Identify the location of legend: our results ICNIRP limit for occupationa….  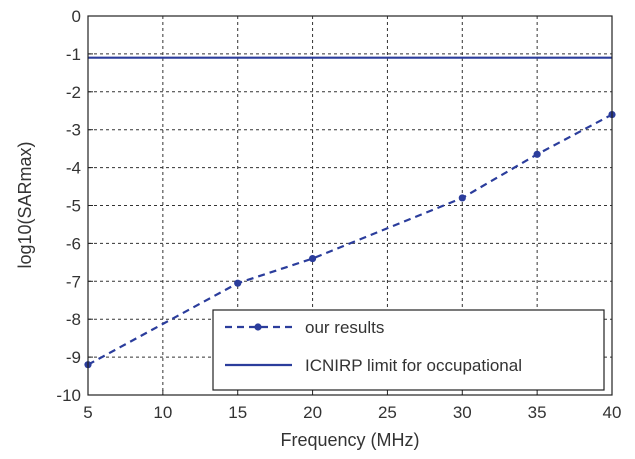
(408, 350).